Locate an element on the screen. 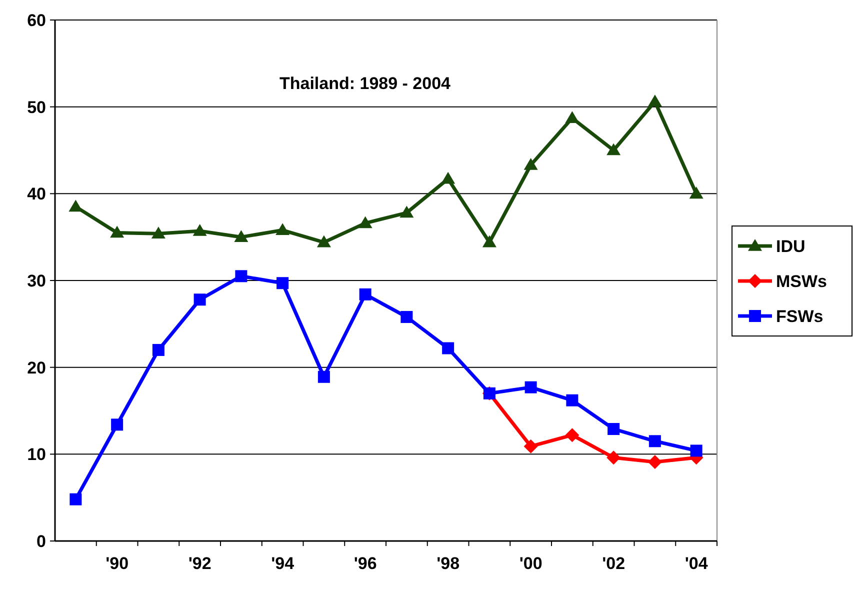  x-tick-label: '00 is located at coordinates (530, 563).